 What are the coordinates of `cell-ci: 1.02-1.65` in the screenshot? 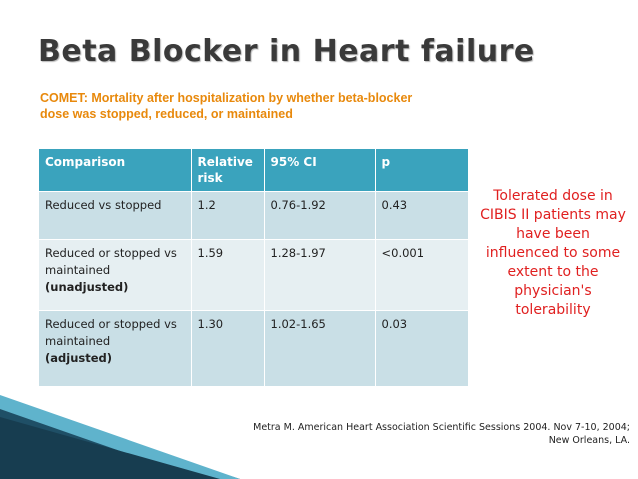 It's located at (320, 348).